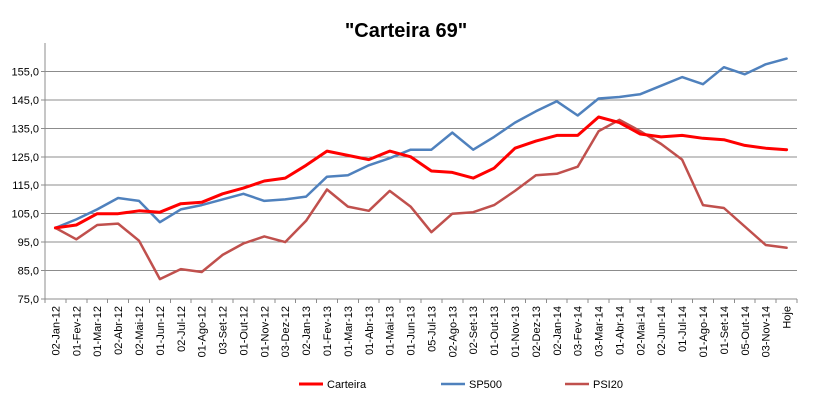 The width and height of the screenshot is (813, 407). I want to click on x-tick-label: 01-Ago-14, so click(704, 331).